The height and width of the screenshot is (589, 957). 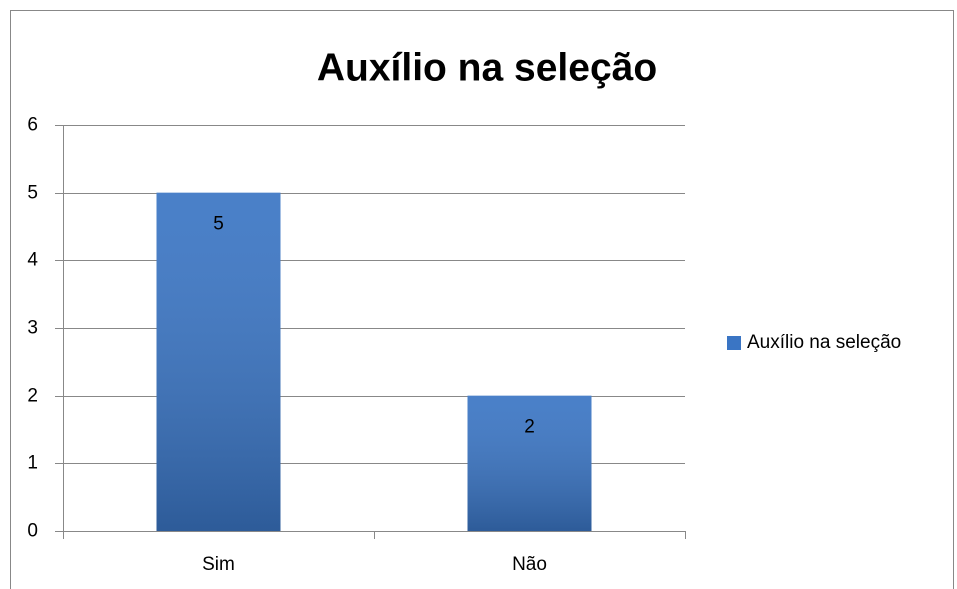 I want to click on chart-title: Auxílio na seleção, so click(x=487, y=67).